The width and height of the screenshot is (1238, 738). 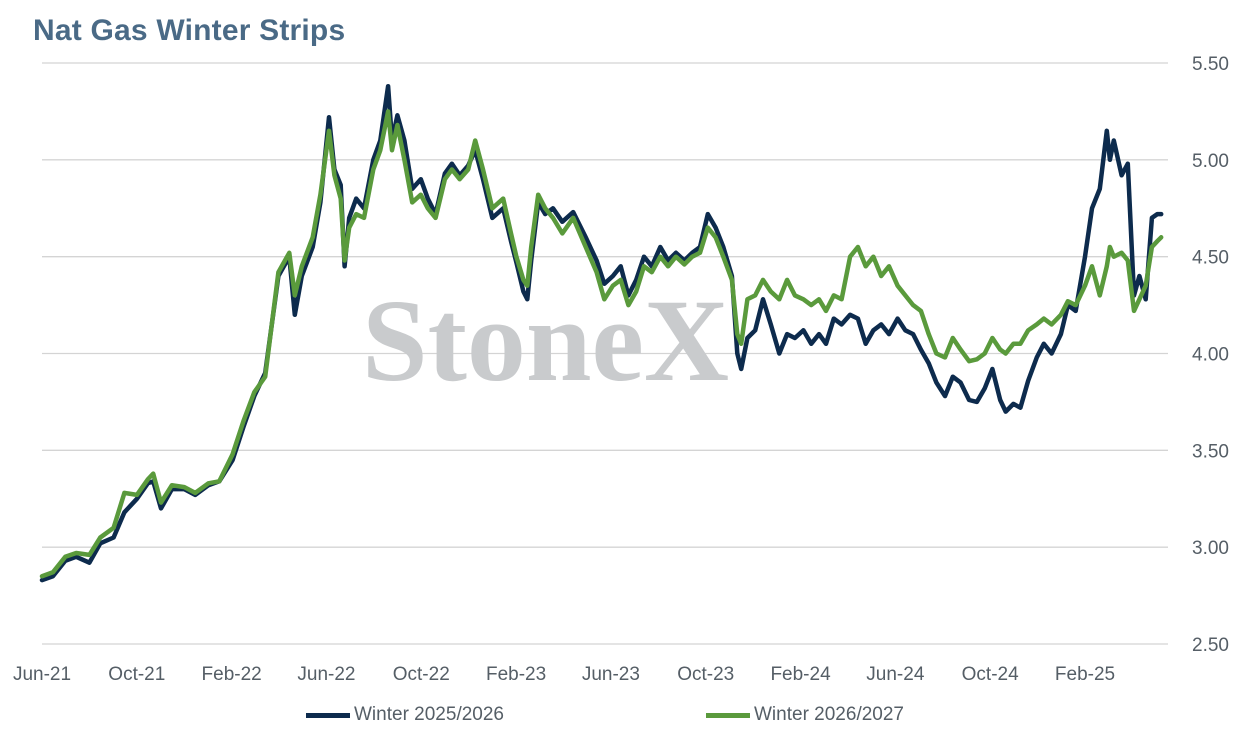 What do you see at coordinates (429, 714) in the screenshot?
I see `legend-label-series-1: Winter 2025/2026` at bounding box center [429, 714].